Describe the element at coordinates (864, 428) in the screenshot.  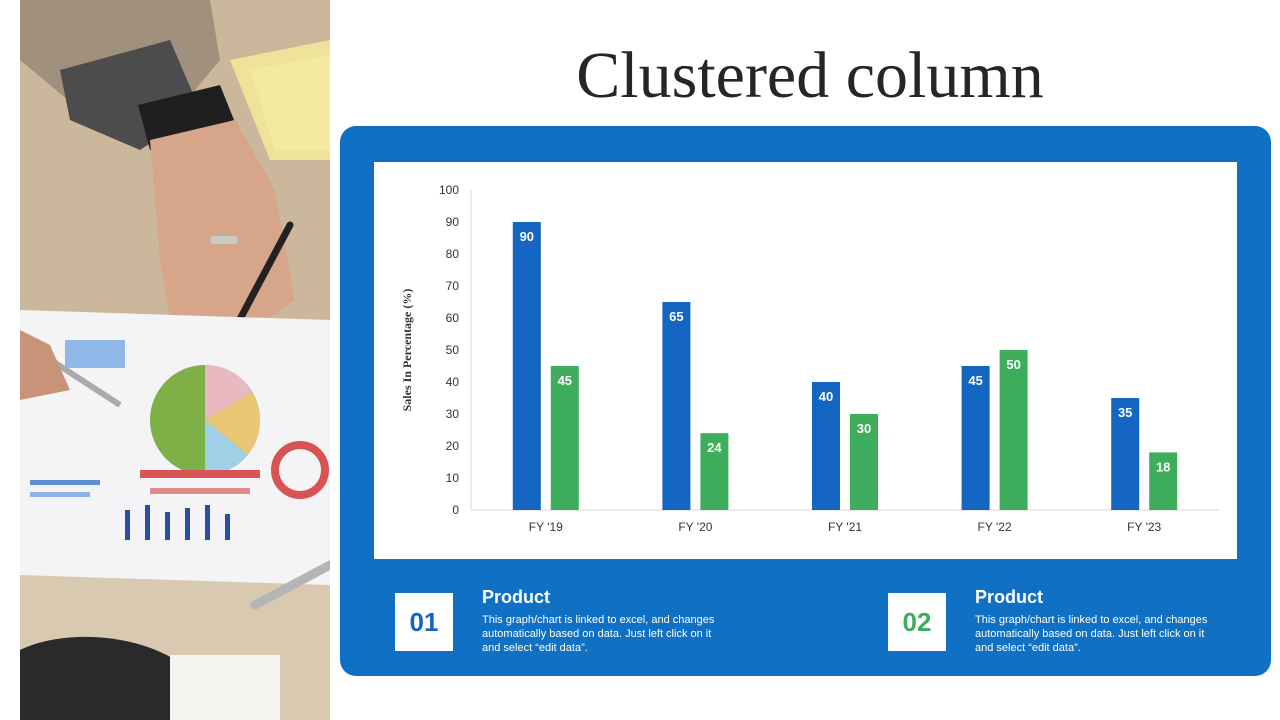
I see `data-label: 30` at that location.